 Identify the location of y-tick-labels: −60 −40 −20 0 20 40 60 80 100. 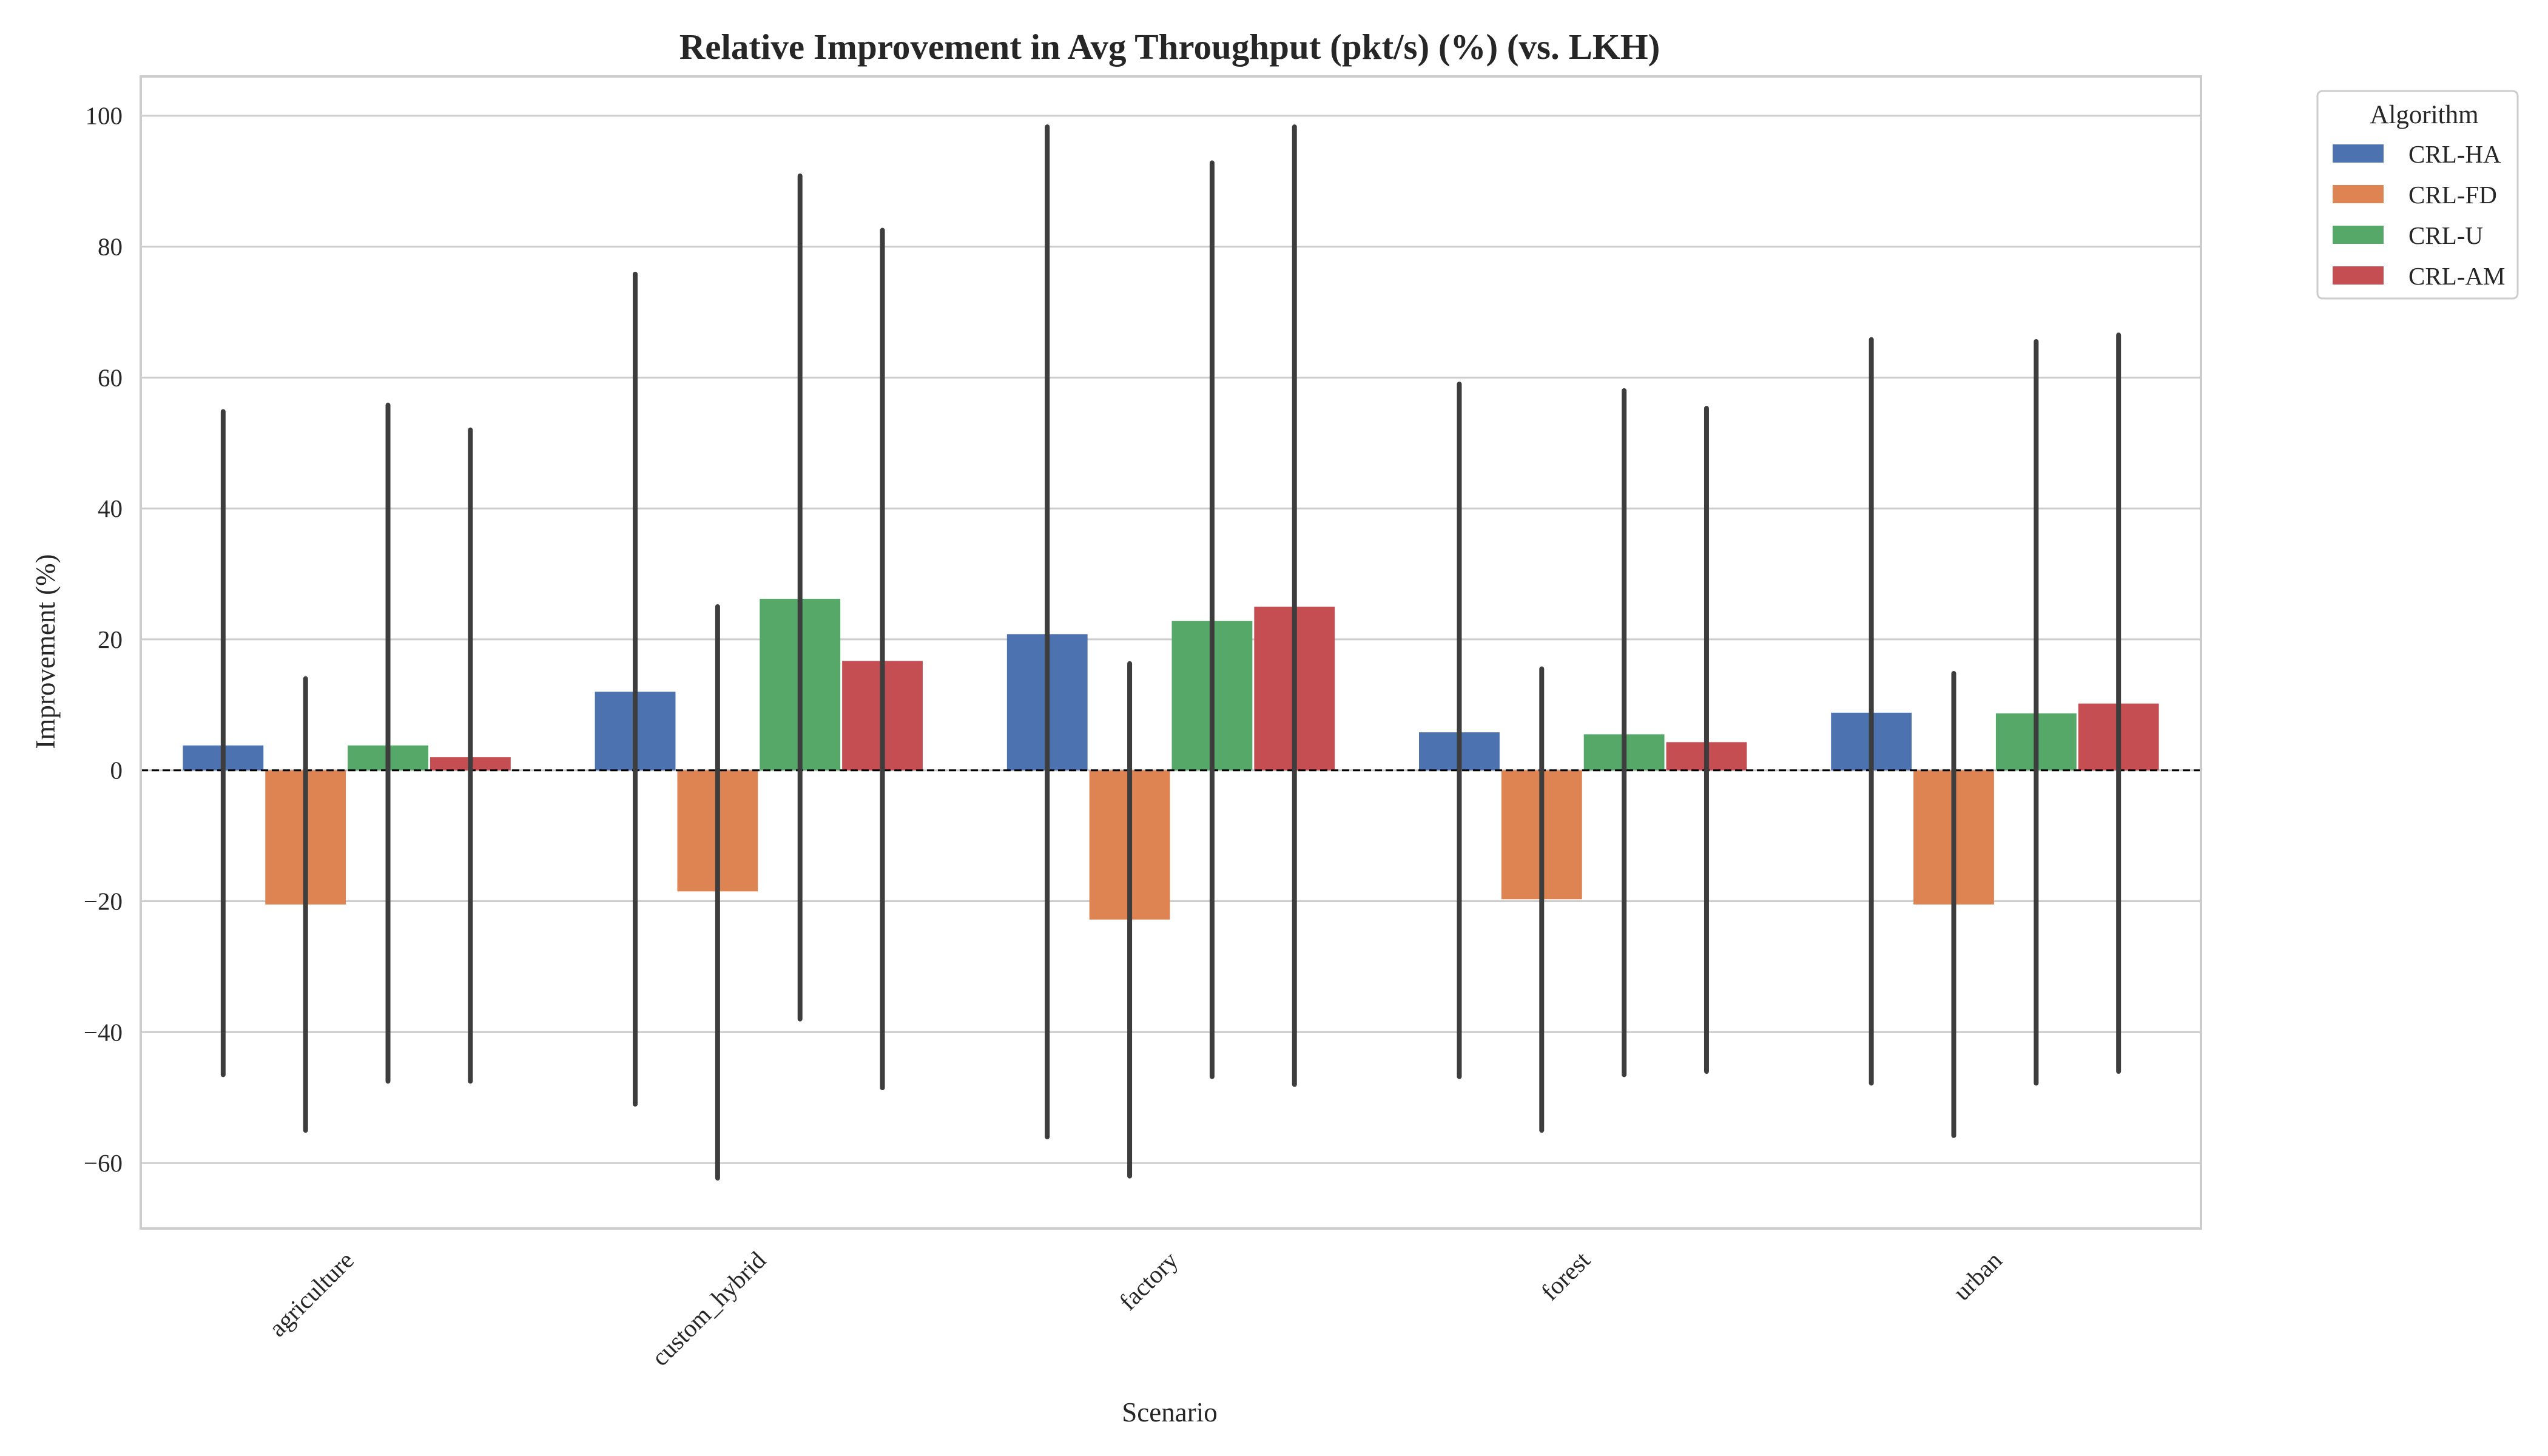
(103, 640).